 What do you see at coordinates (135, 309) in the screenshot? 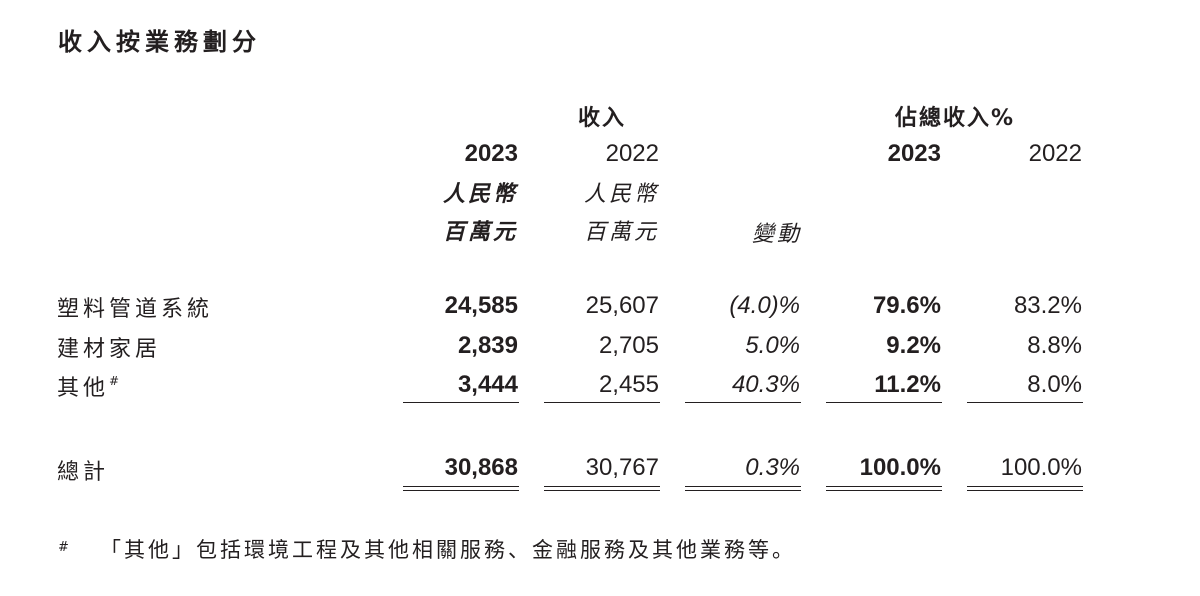
I see `row-label: 塑料管道系統` at bounding box center [135, 309].